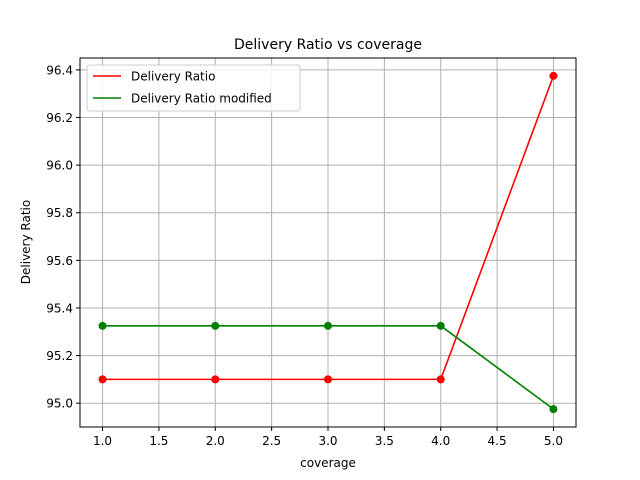 This screenshot has height=480, width=640. What do you see at coordinates (59, 404) in the screenshot?
I see `y-tick-label: 95.0` at bounding box center [59, 404].